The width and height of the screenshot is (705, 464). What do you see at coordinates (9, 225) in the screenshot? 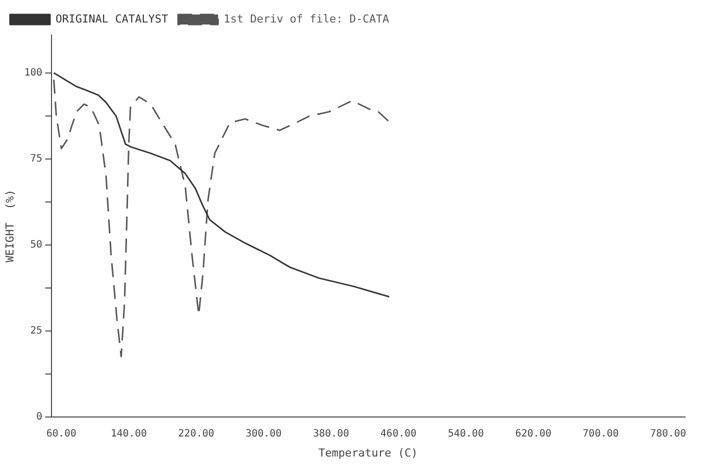
I see `y-axis-title: WEIGHT (%)` at bounding box center [9, 225].